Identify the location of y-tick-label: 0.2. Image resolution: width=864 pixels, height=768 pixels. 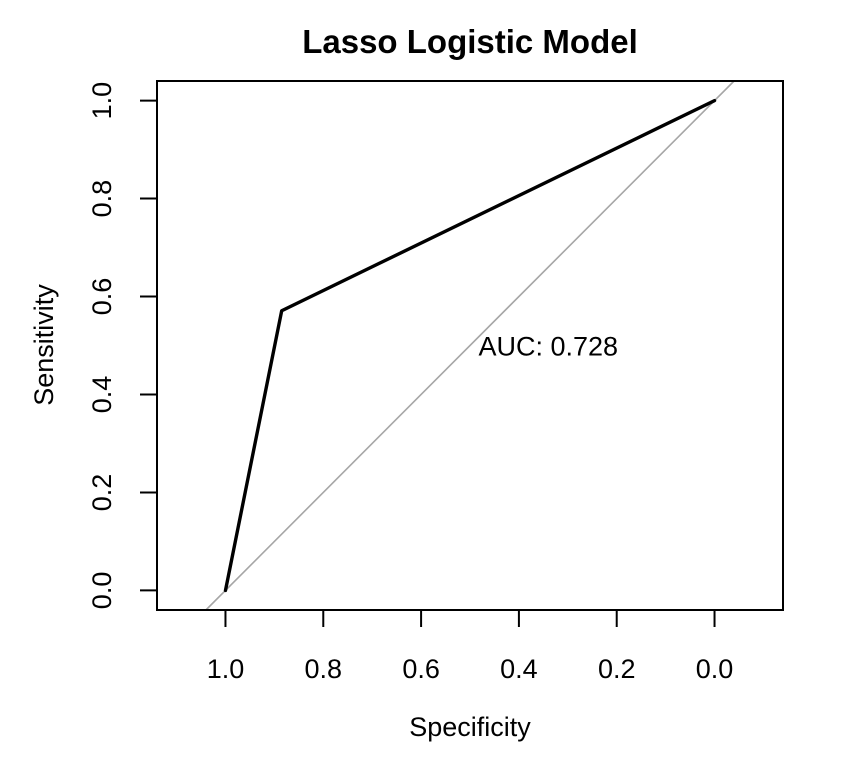
(102, 493).